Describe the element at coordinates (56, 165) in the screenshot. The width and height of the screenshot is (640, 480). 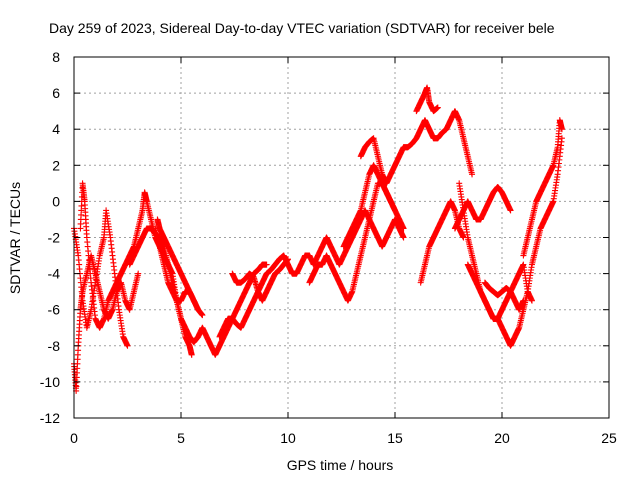
I see `y-tick-label: 2` at that location.